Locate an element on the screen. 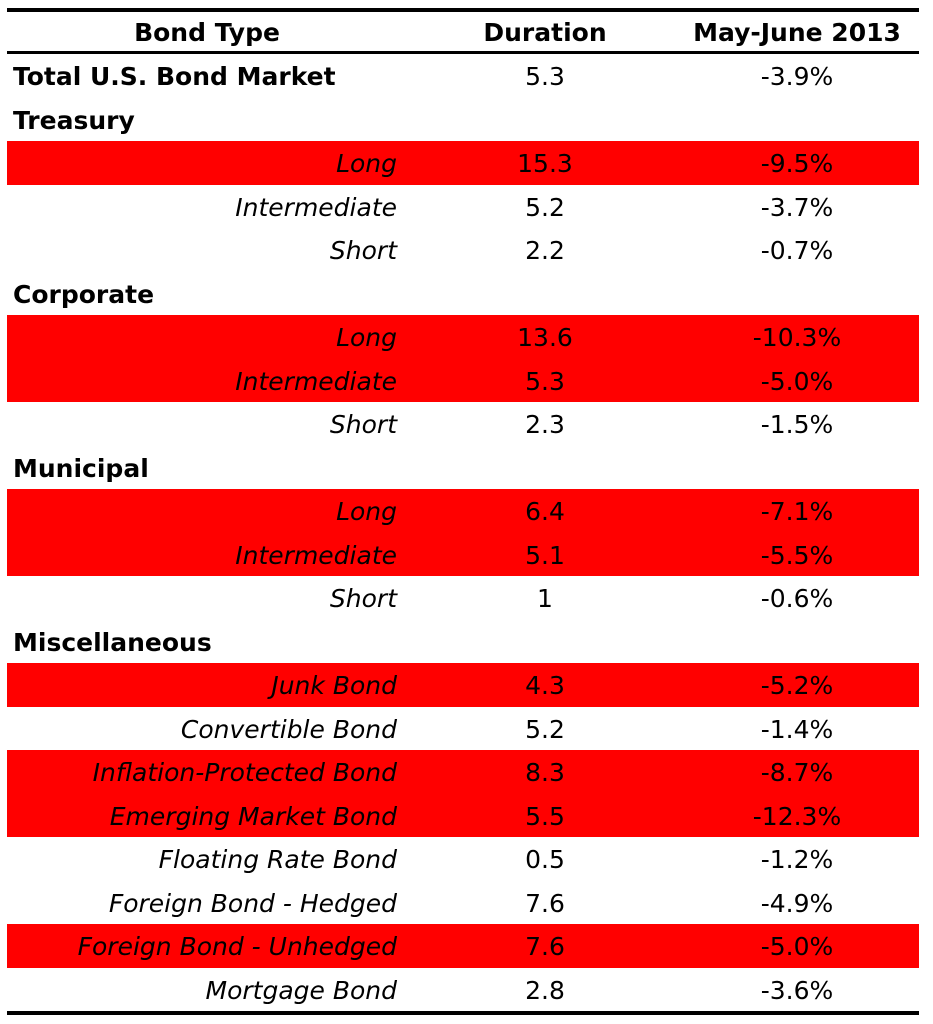 This screenshot has height=1024, width=933. table-row: Inflation-Protected Bond 8.3 -8.7% is located at coordinates (463, 772).